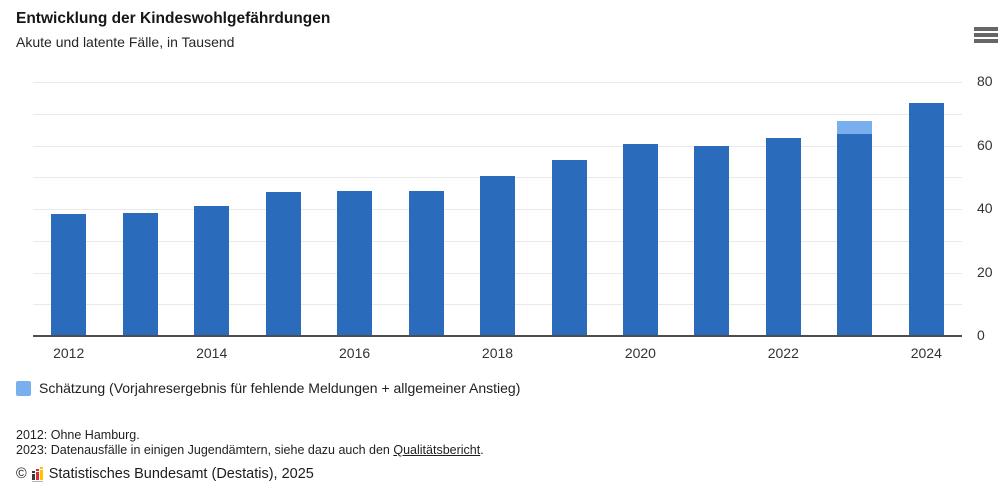  Describe the element at coordinates (37, 474) in the screenshot. I see `destatis-logo-icon` at that location.